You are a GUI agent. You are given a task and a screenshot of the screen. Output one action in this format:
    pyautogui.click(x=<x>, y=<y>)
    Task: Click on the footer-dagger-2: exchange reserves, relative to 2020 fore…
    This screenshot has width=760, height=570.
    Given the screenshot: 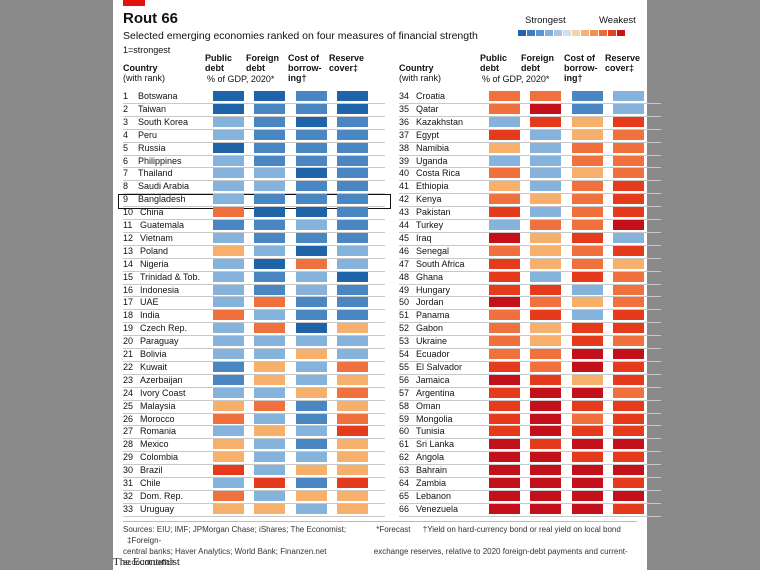 What is the action you would take?
    pyautogui.click(x=375, y=557)
    